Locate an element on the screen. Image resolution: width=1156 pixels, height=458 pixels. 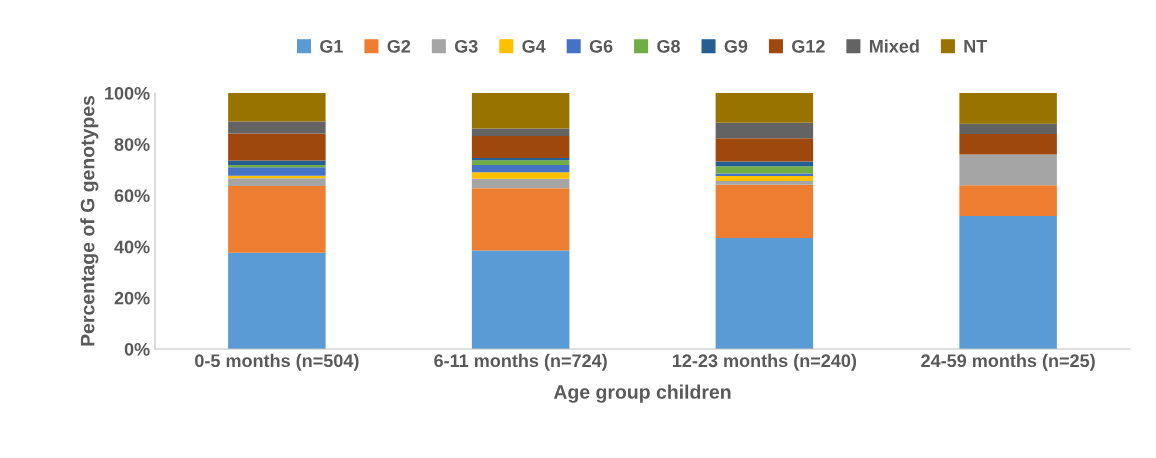
legend-label: G8 is located at coordinates (668, 46).